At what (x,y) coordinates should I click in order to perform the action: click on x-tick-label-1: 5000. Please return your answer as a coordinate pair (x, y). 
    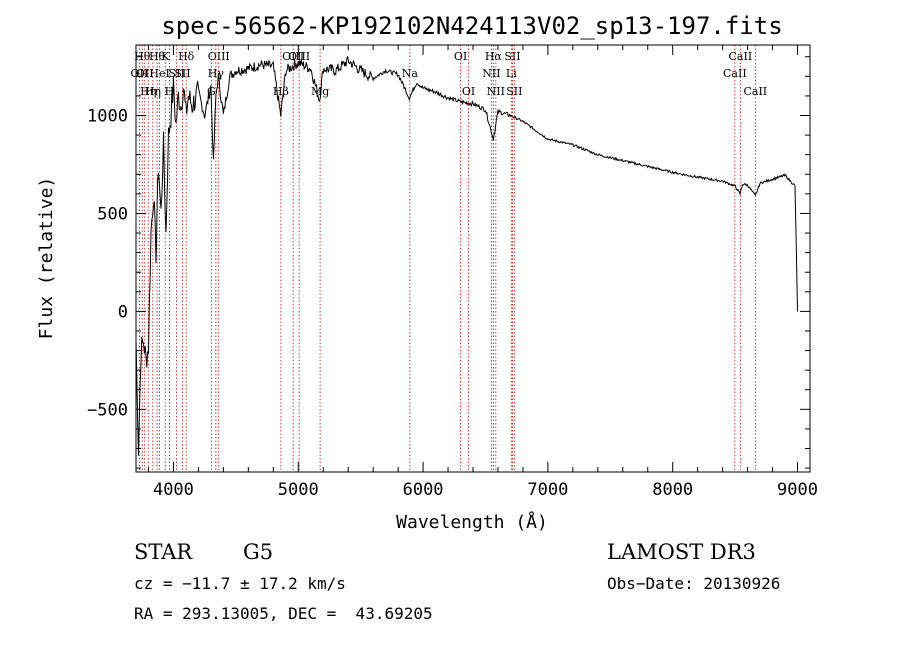
    Looking at the image, I should click on (298, 490).